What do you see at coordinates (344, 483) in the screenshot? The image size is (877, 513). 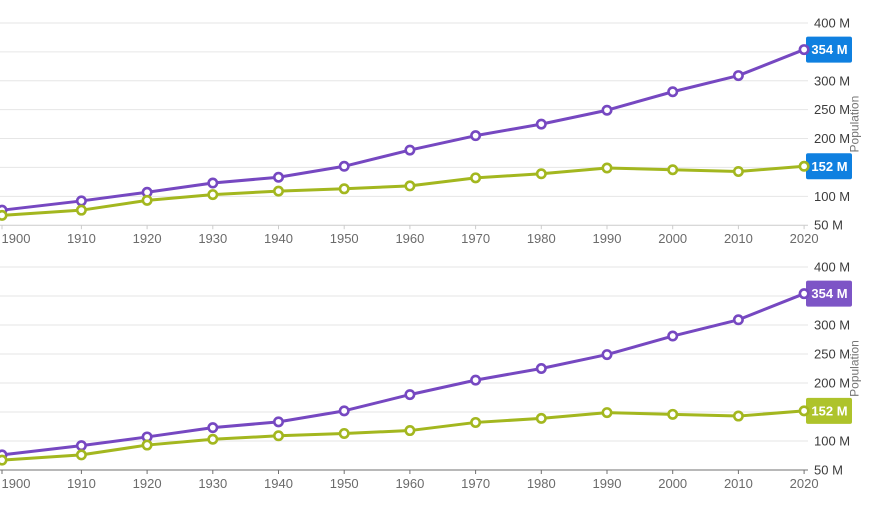 I see `x-axis-label: 1950` at bounding box center [344, 483].